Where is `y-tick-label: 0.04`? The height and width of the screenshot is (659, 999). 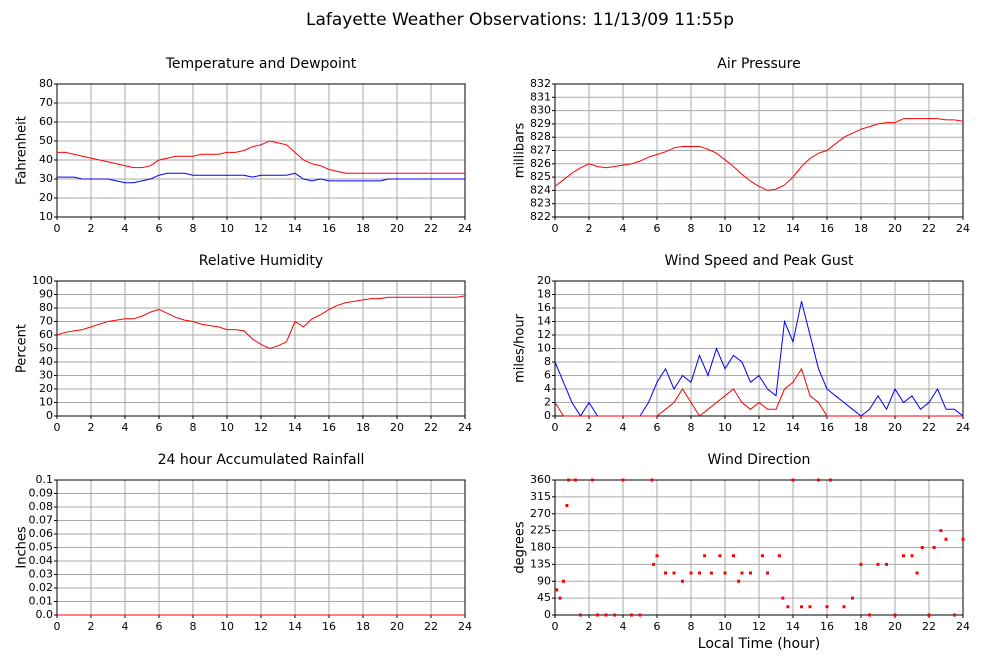
y-tick-label: 0.04 is located at coordinates (41, 560).